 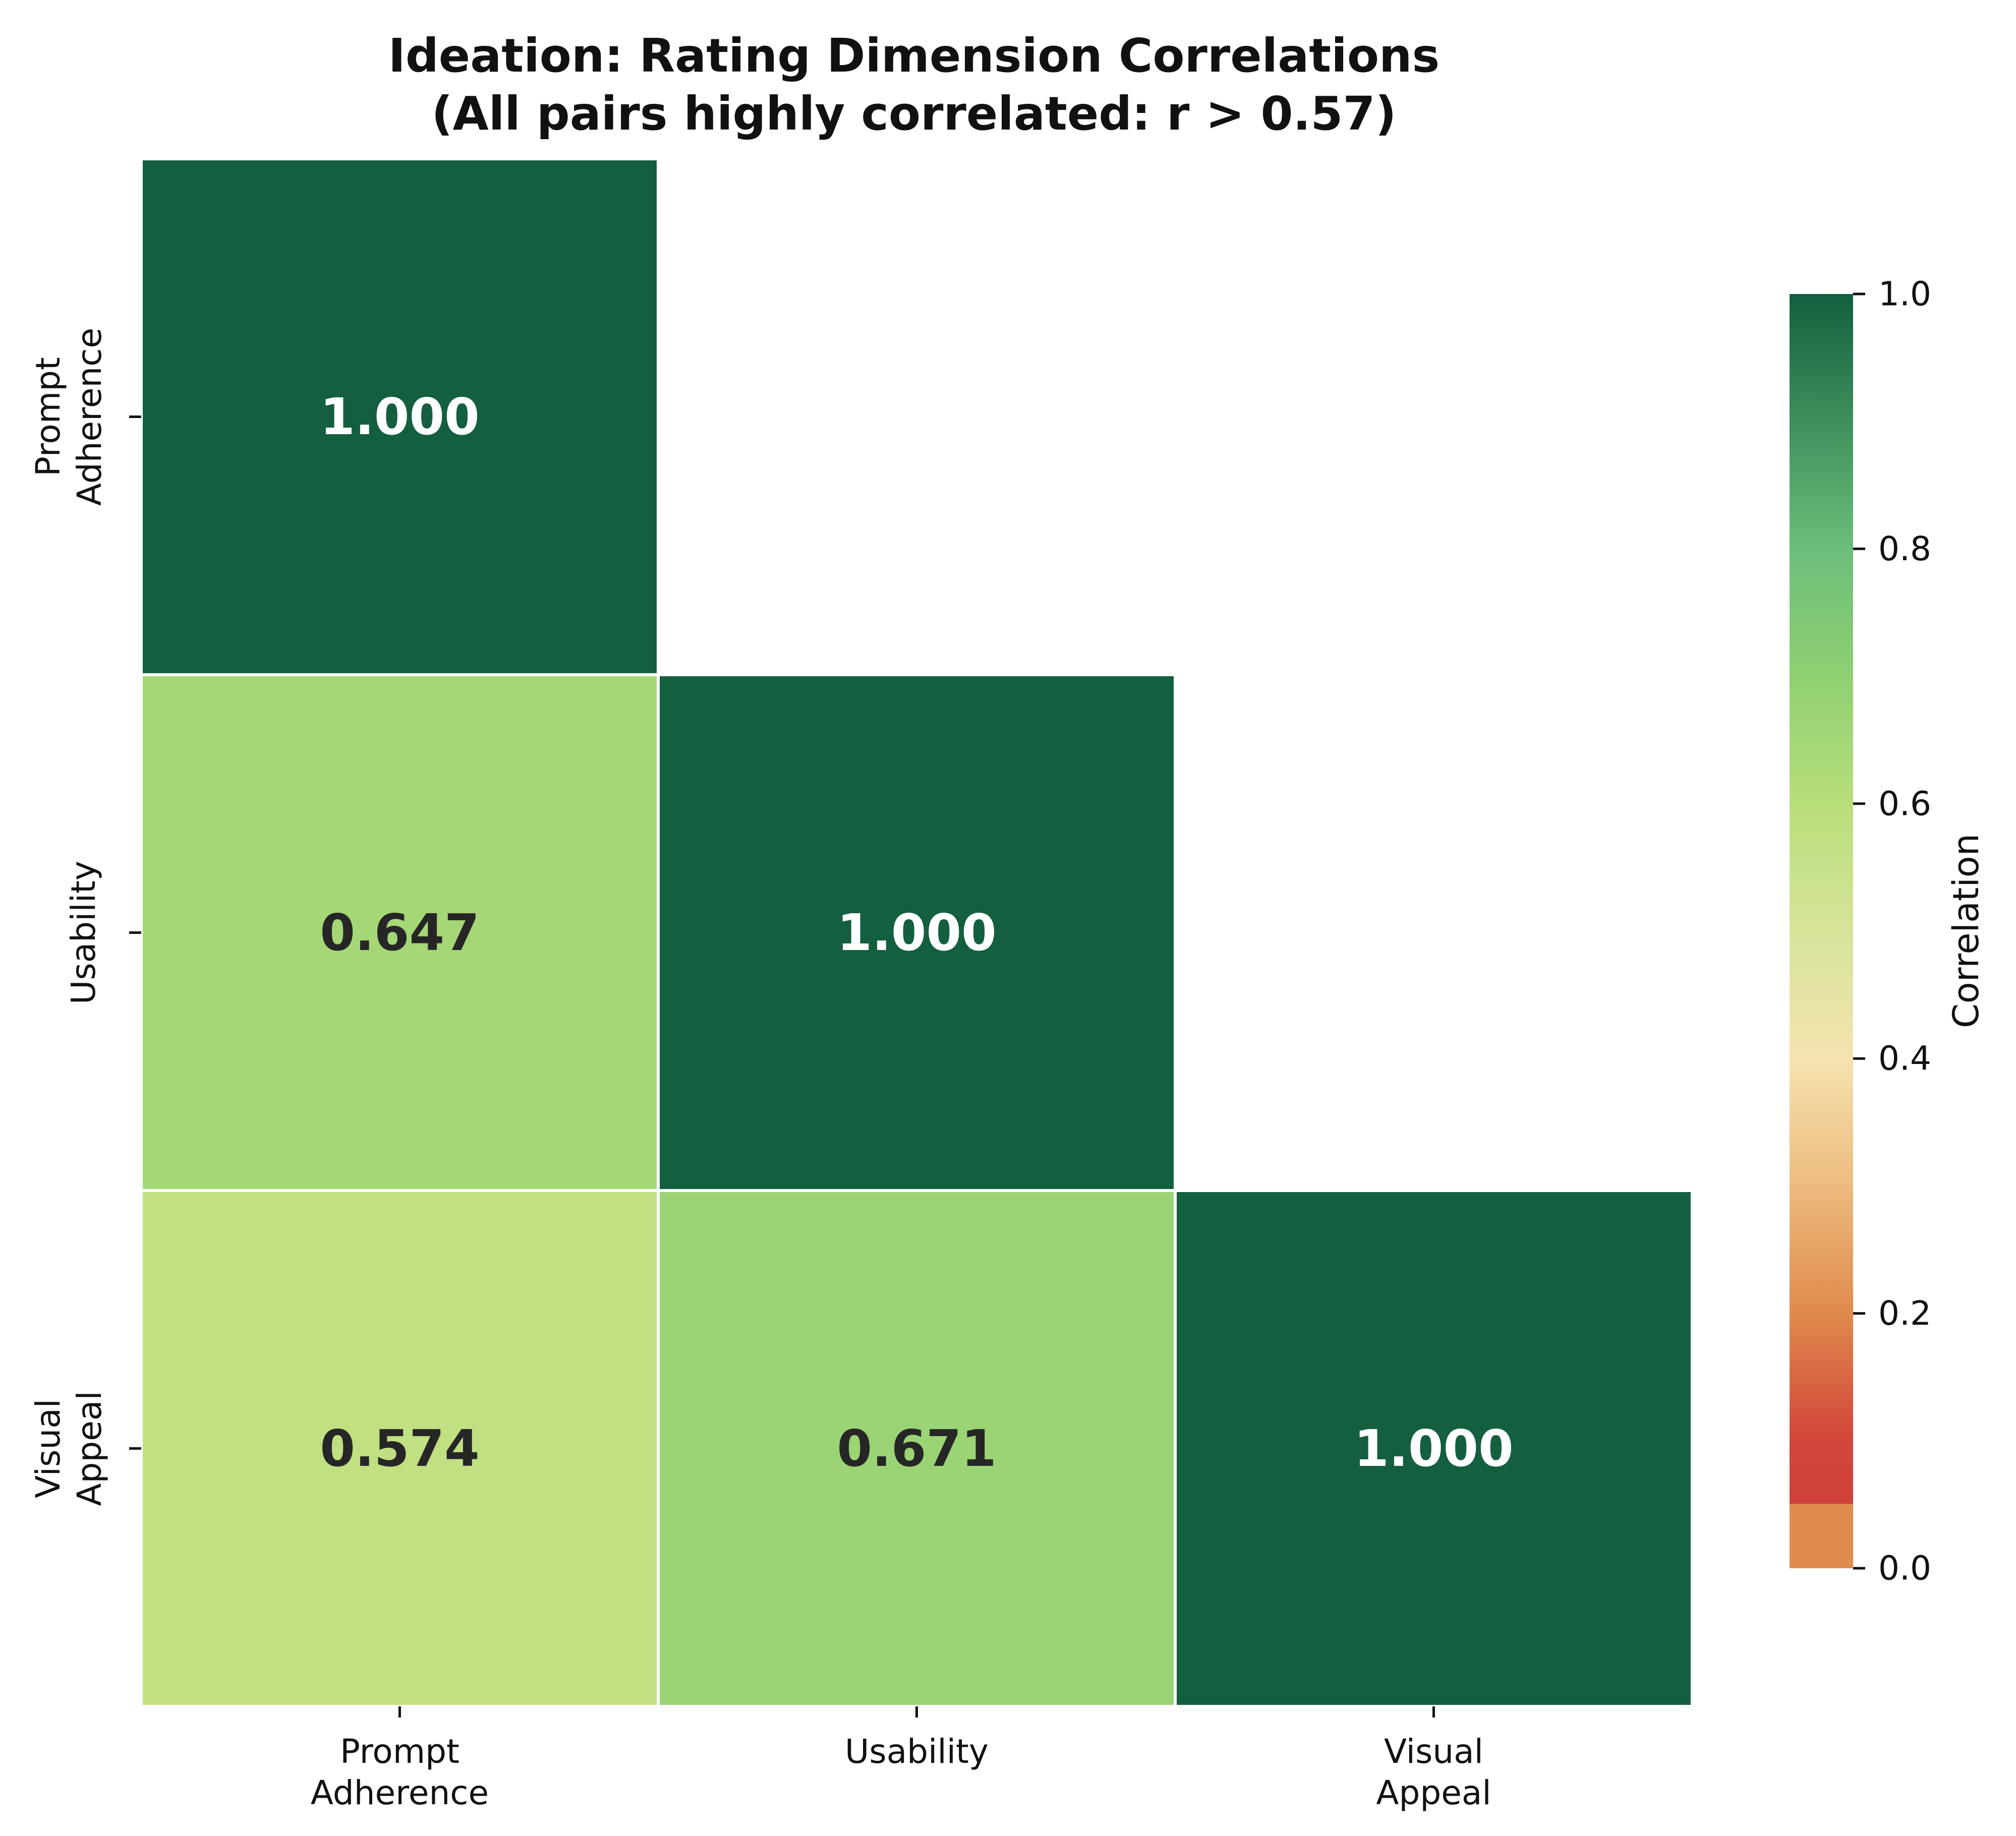 What do you see at coordinates (399, 1751) in the screenshot?
I see `x-tick-label: Prompt` at bounding box center [399, 1751].